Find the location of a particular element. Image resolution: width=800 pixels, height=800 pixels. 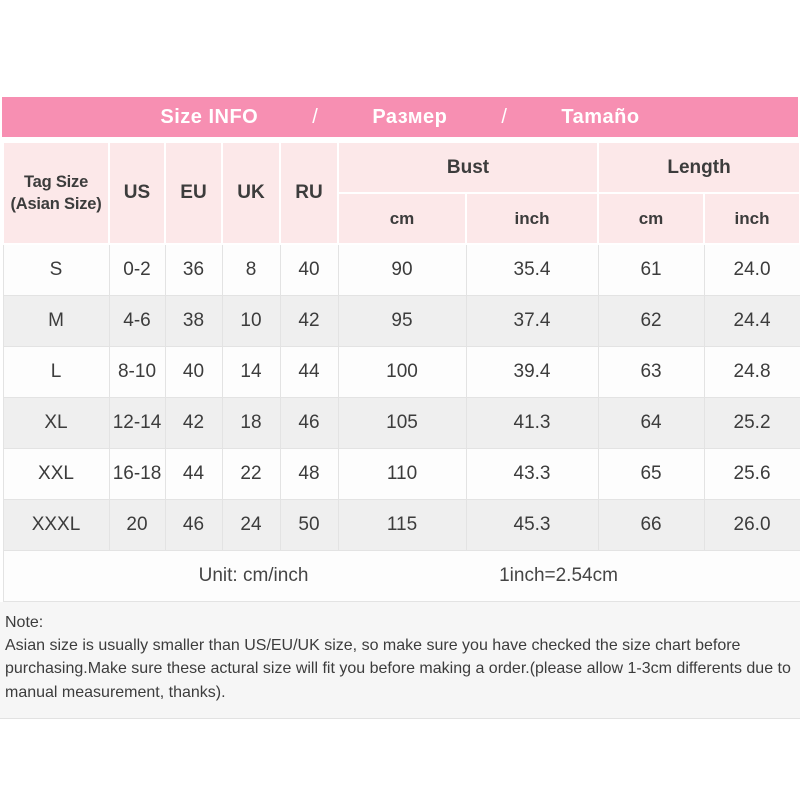

col-header-us: US is located at coordinates (137, 193).